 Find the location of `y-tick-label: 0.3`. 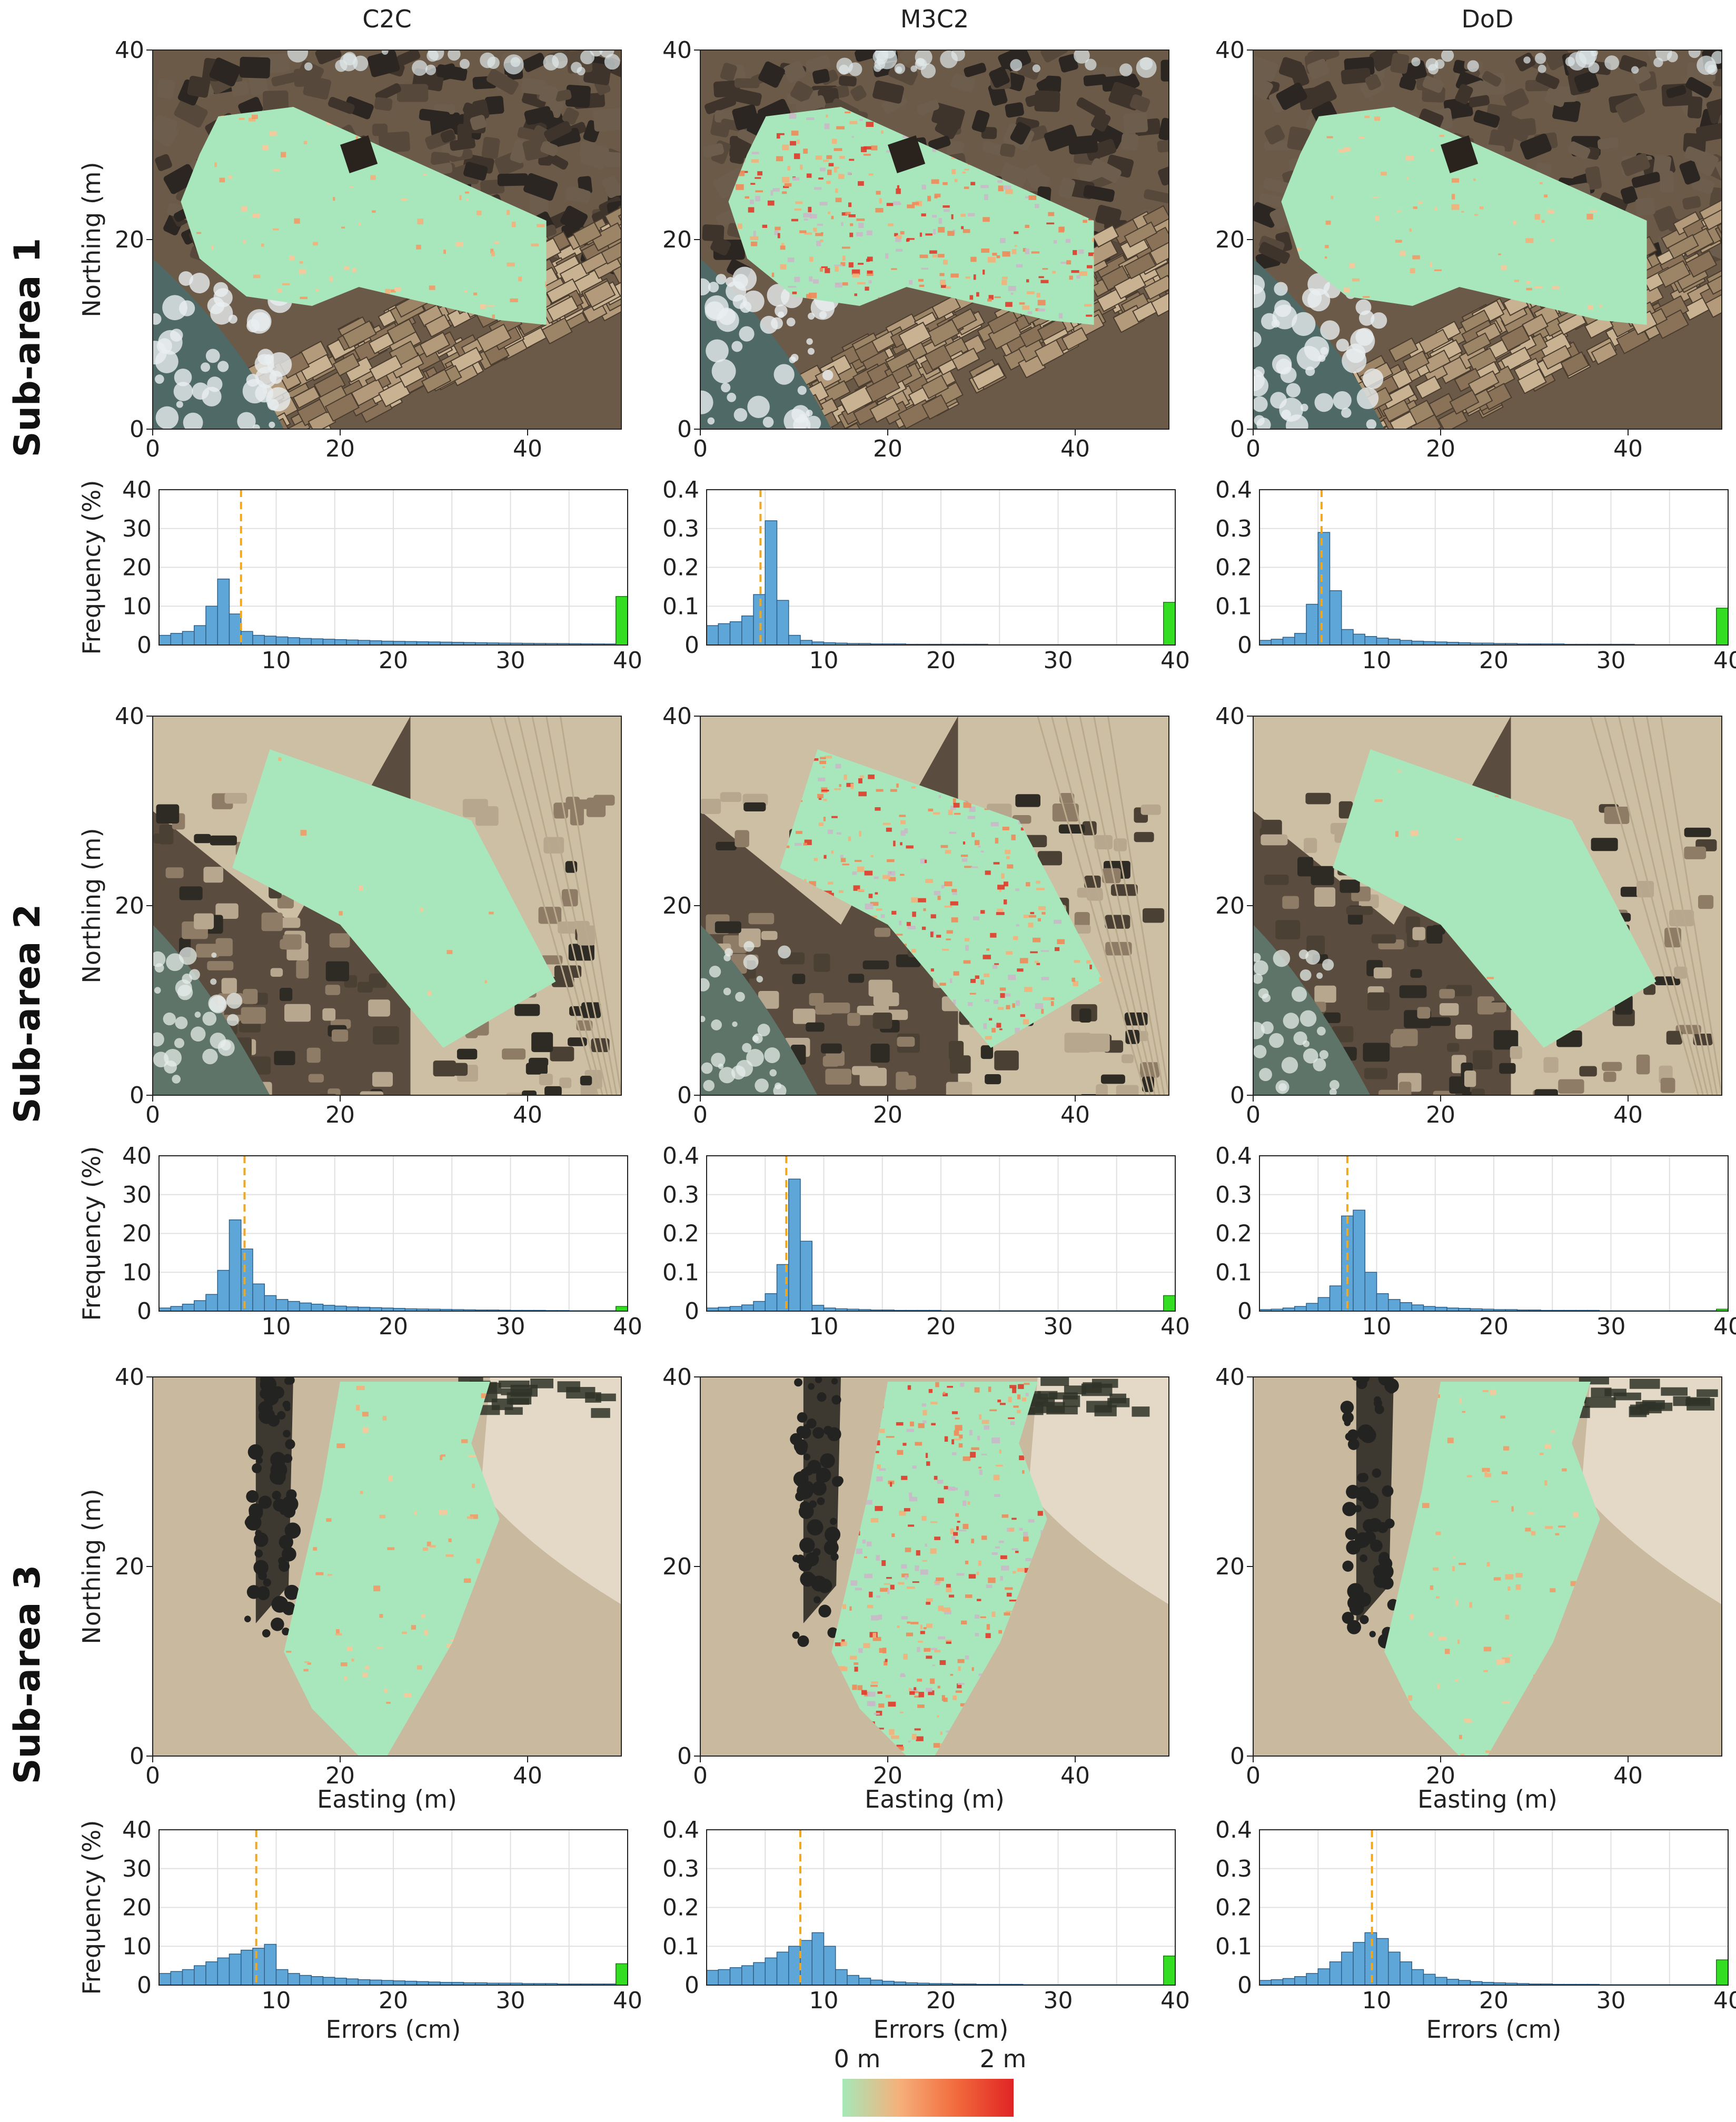

y-tick-label: 0.3 is located at coordinates (680, 1869).